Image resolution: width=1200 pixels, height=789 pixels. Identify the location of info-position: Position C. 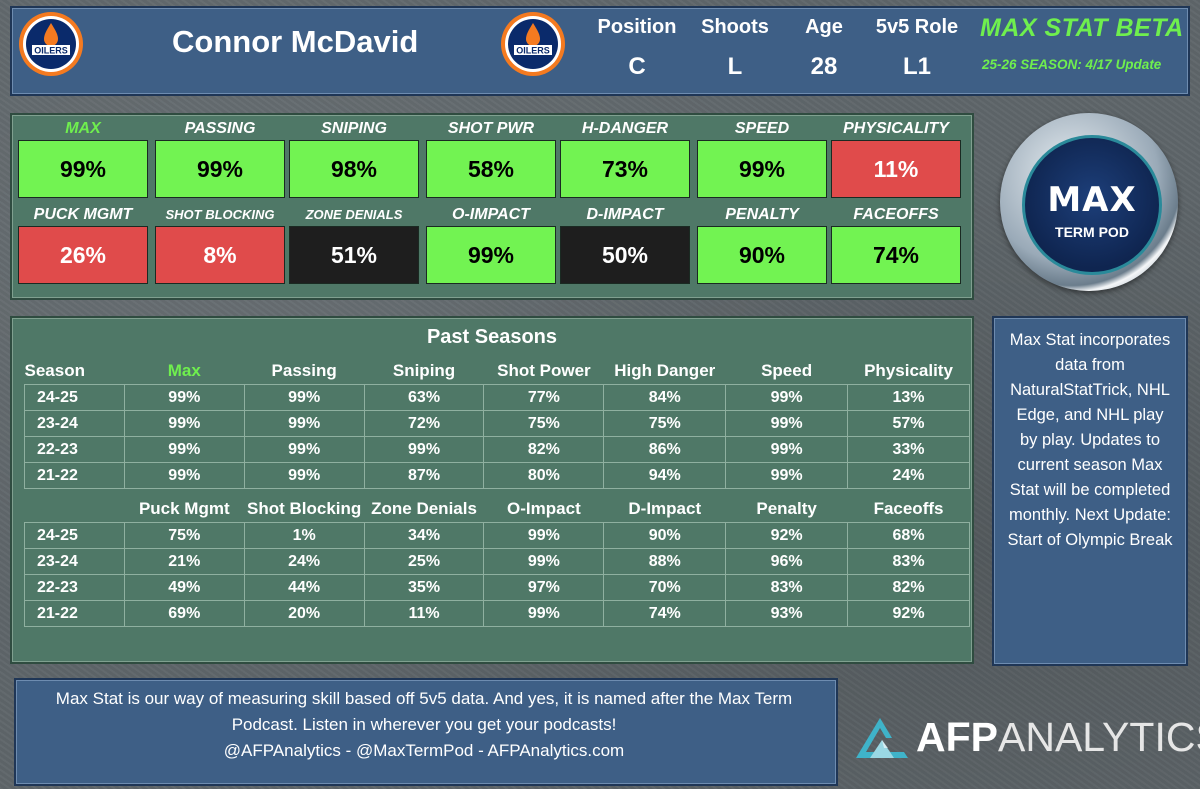
(637, 48).